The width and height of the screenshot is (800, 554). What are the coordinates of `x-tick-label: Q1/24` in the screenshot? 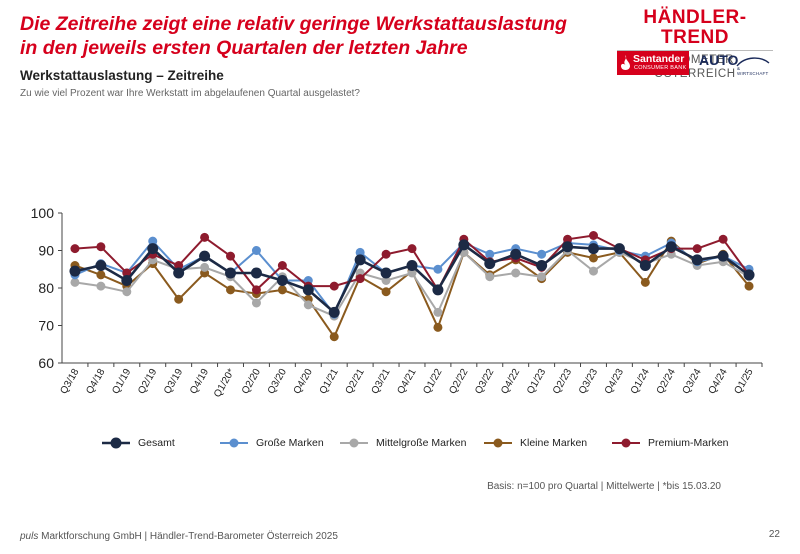 It's located at (640, 381).